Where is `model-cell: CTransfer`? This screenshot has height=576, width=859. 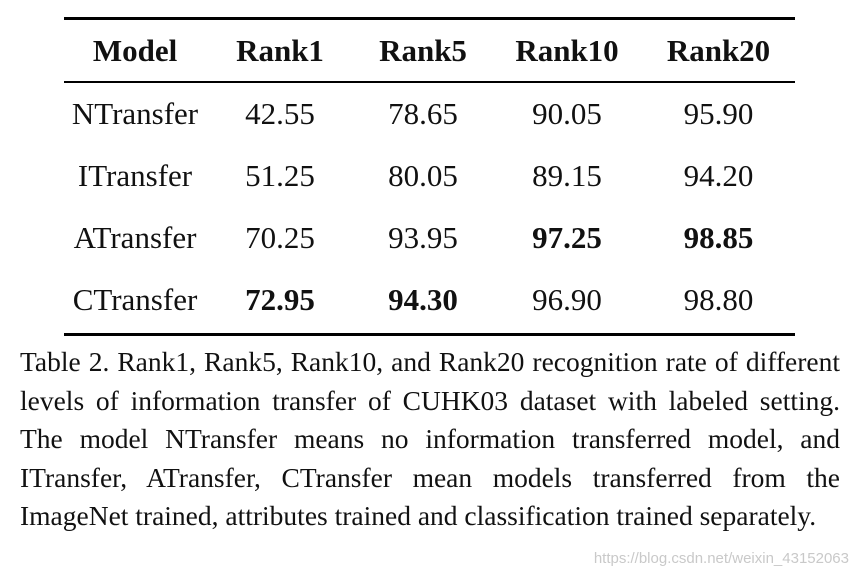 model-cell: CTransfer is located at coordinates (135, 299).